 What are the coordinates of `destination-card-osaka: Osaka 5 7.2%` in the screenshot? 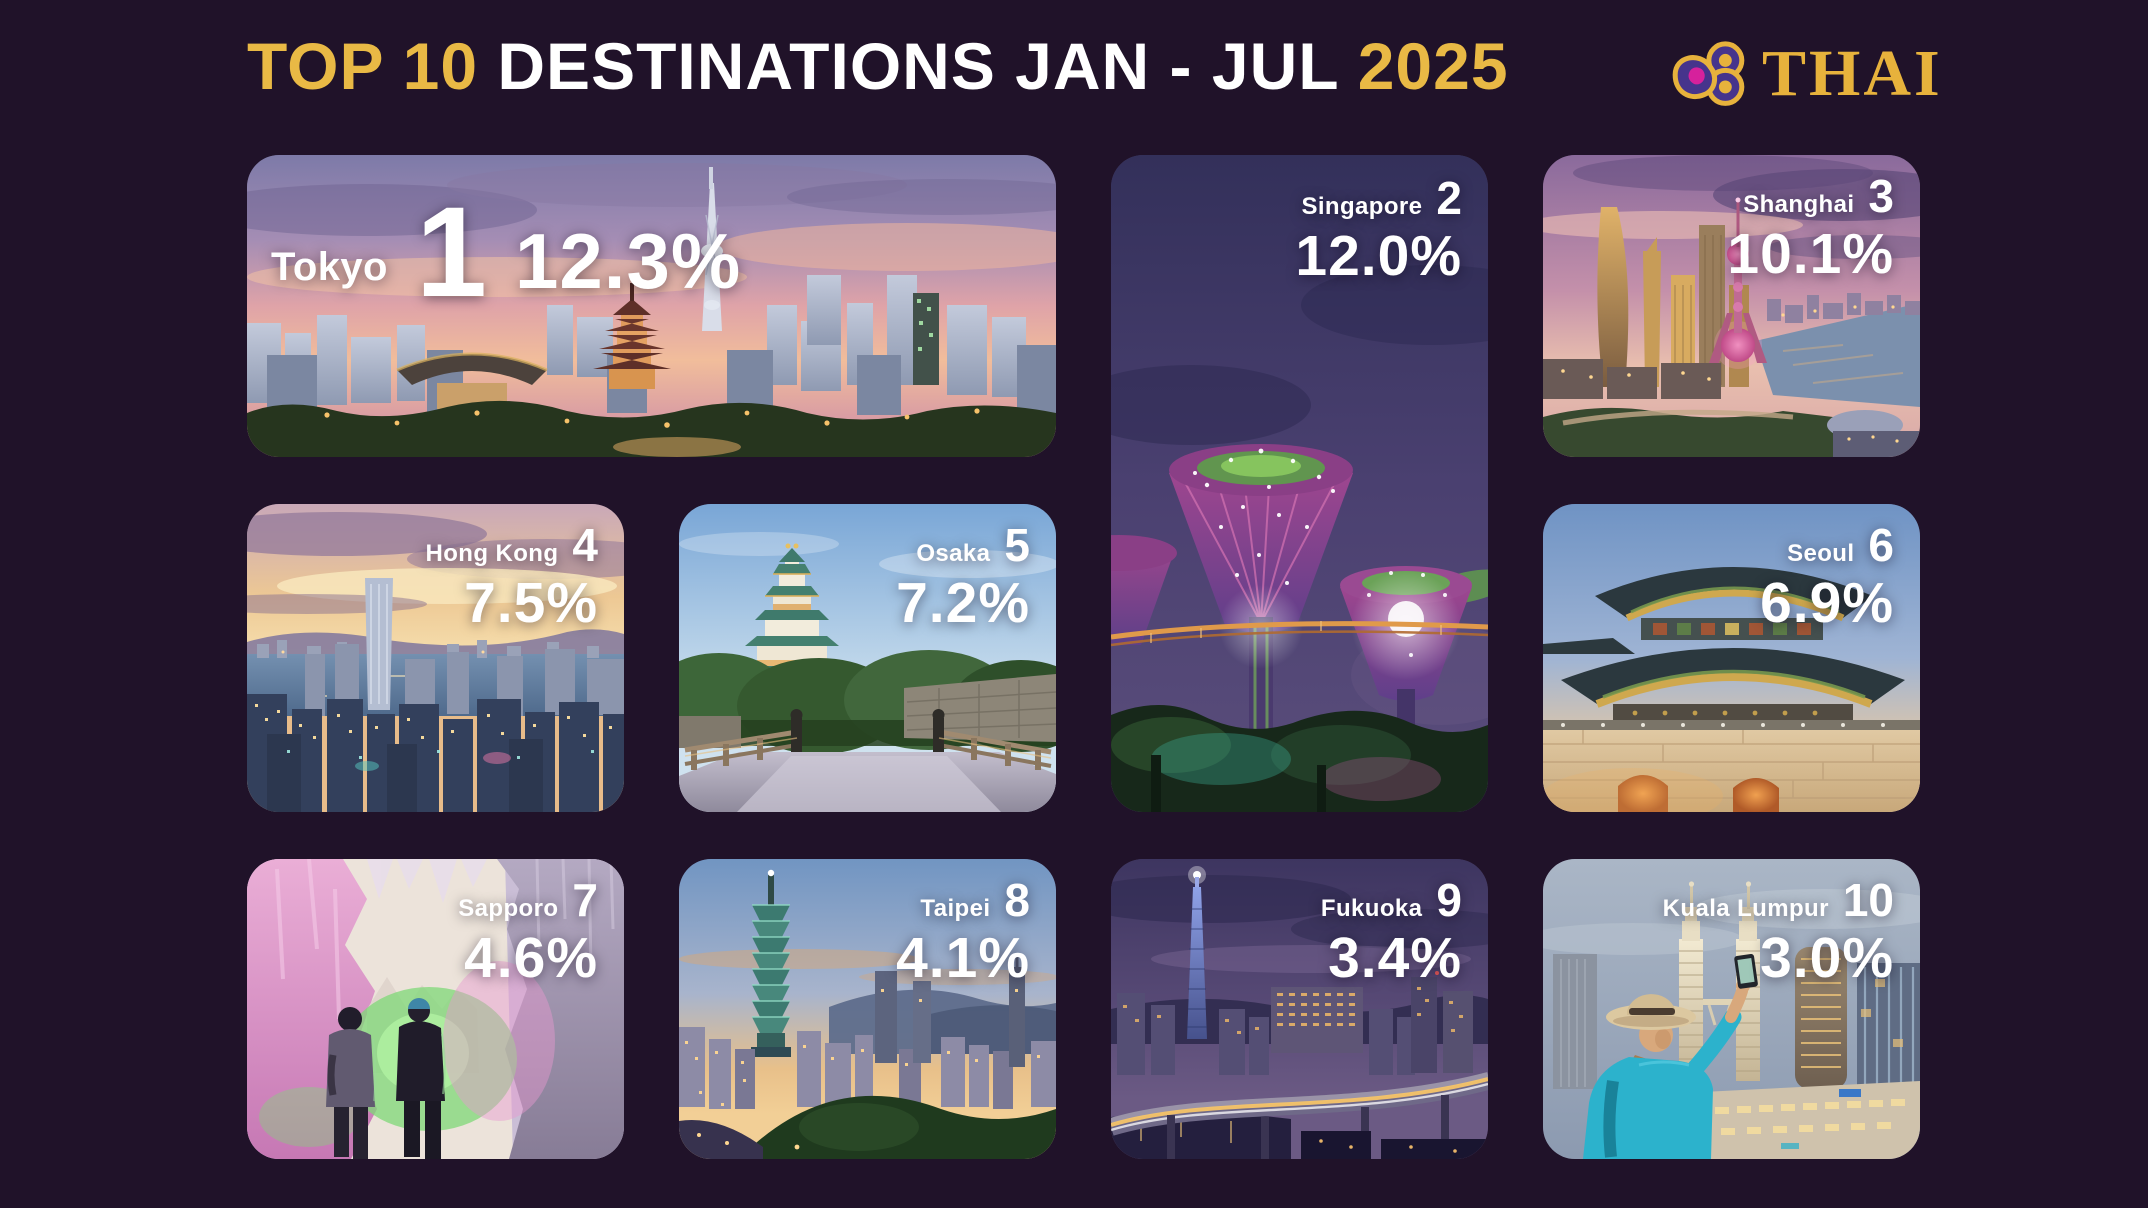 It's located at (867, 658).